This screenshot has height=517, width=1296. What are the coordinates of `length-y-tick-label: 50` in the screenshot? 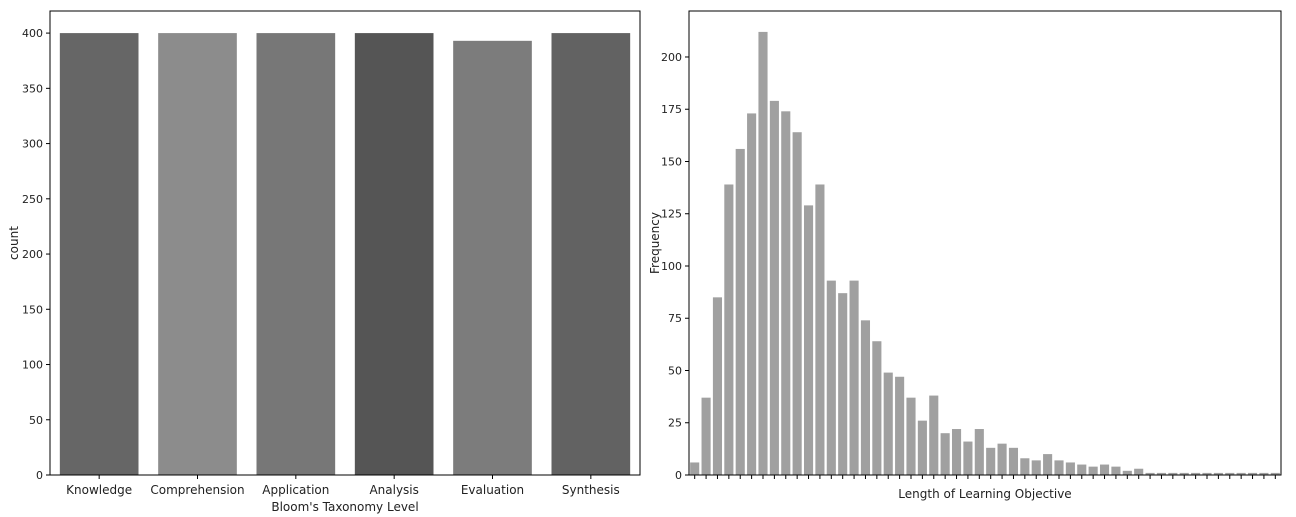 It's located at (675, 370).